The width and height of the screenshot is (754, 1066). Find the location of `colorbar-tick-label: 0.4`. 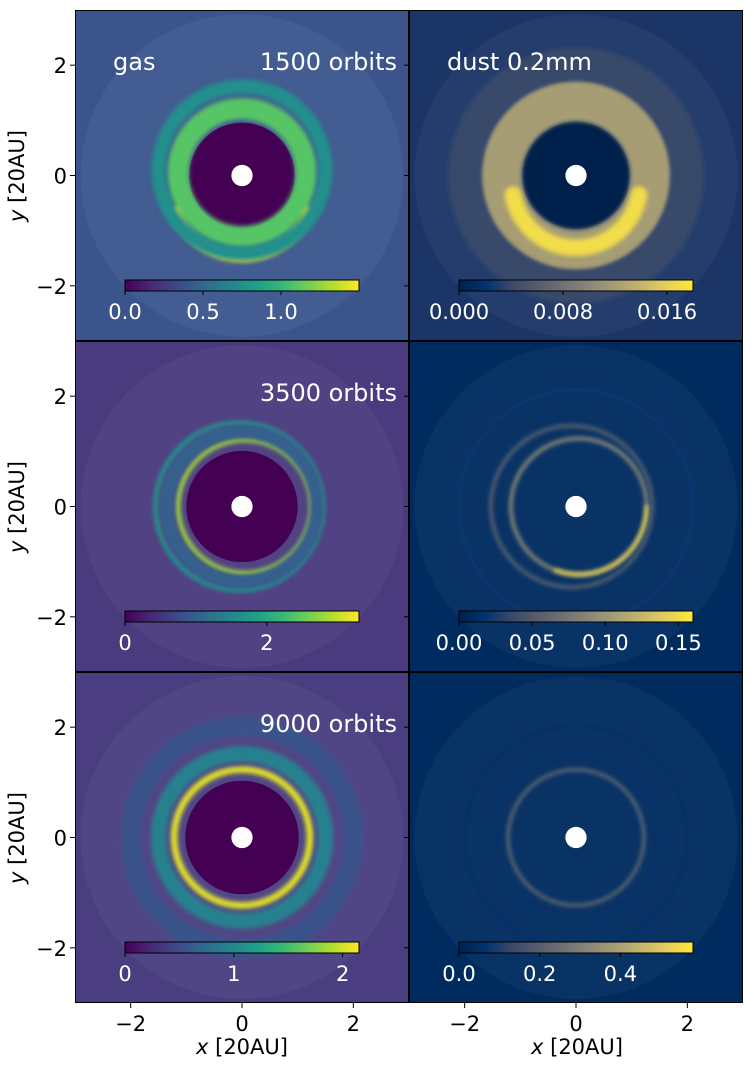

colorbar-tick-label: 0.4 is located at coordinates (620, 974).